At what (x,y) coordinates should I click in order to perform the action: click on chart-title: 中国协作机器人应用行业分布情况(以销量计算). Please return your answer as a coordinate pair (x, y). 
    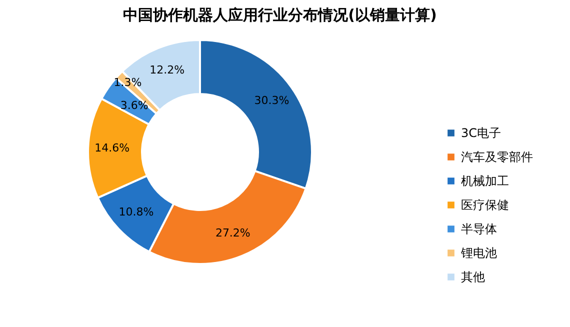
    Looking at the image, I should click on (280, 15).